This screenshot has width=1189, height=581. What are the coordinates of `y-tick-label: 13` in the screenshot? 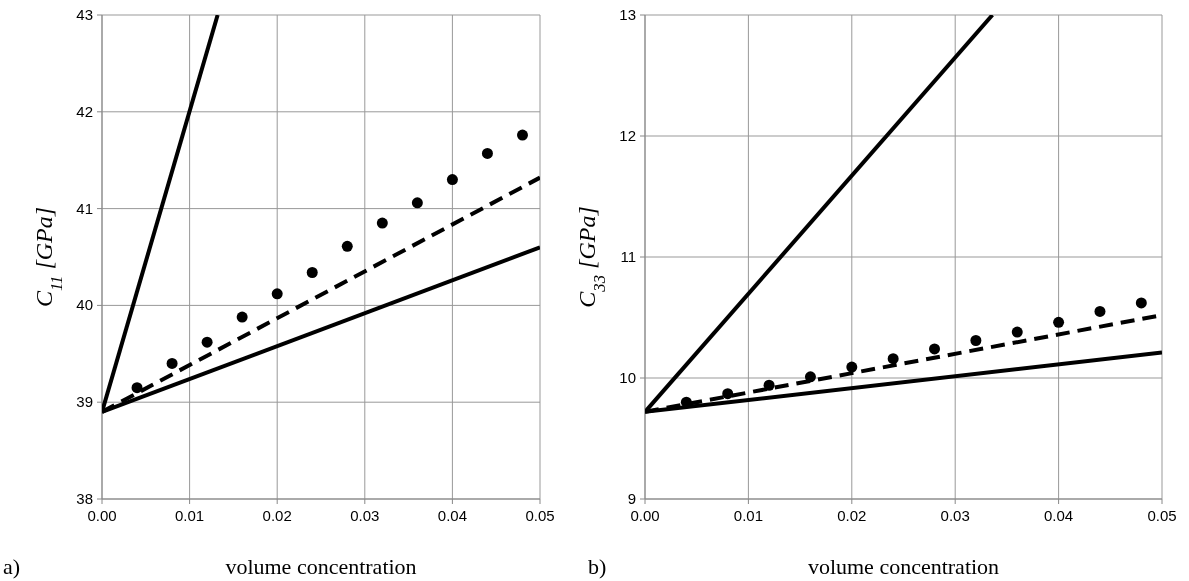 It's located at (627, 14).